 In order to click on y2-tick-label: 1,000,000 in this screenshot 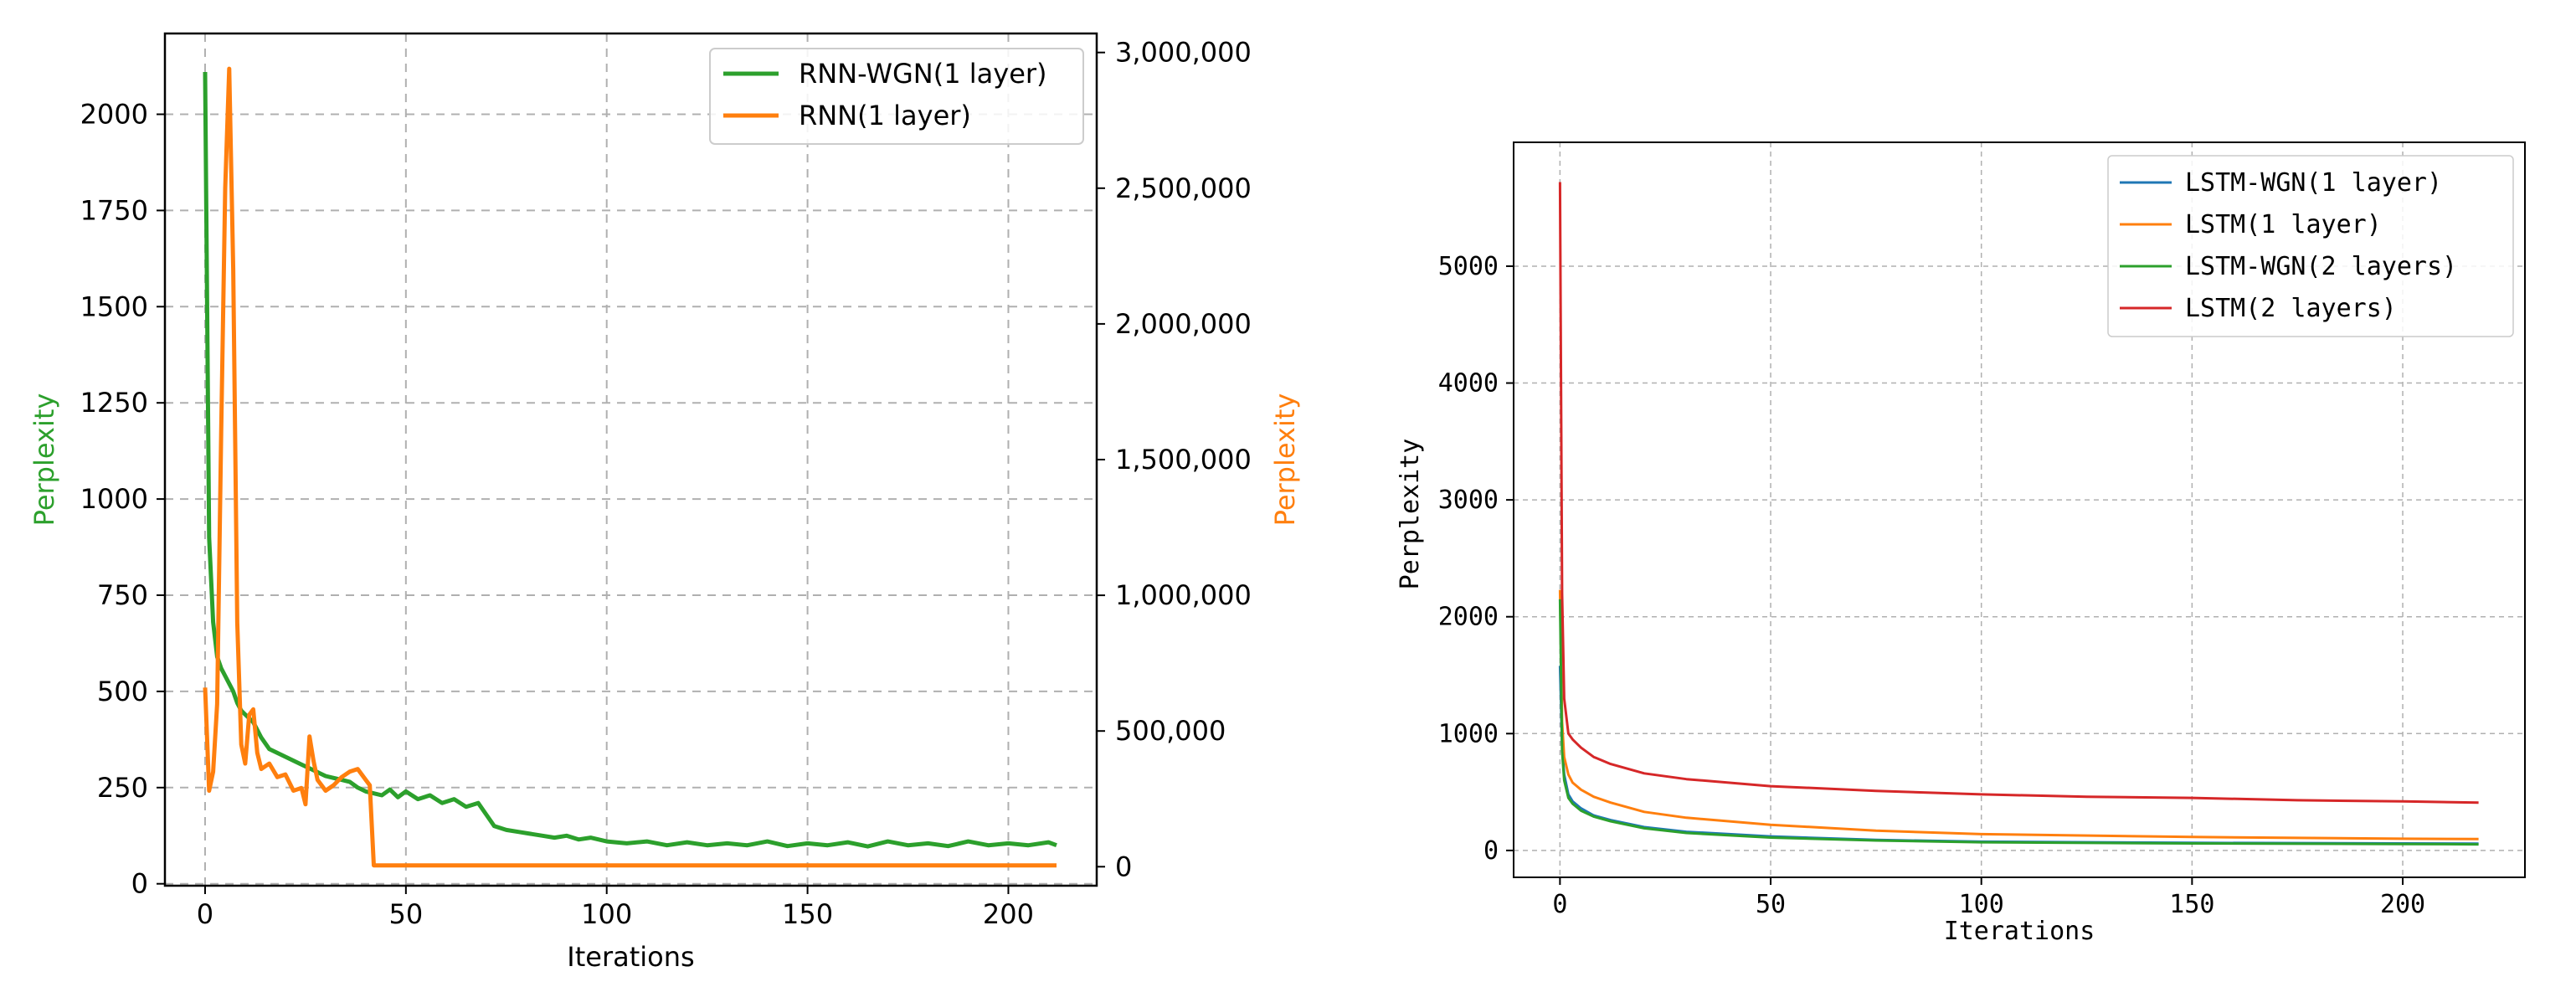, I will do `click(1184, 595)`.